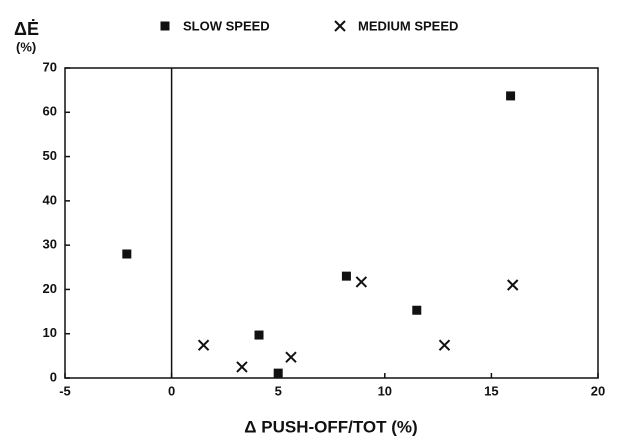 The height and width of the screenshot is (445, 637). What do you see at coordinates (408, 25) in the screenshot?
I see `legend-label: MEDIUM SPEED` at bounding box center [408, 25].